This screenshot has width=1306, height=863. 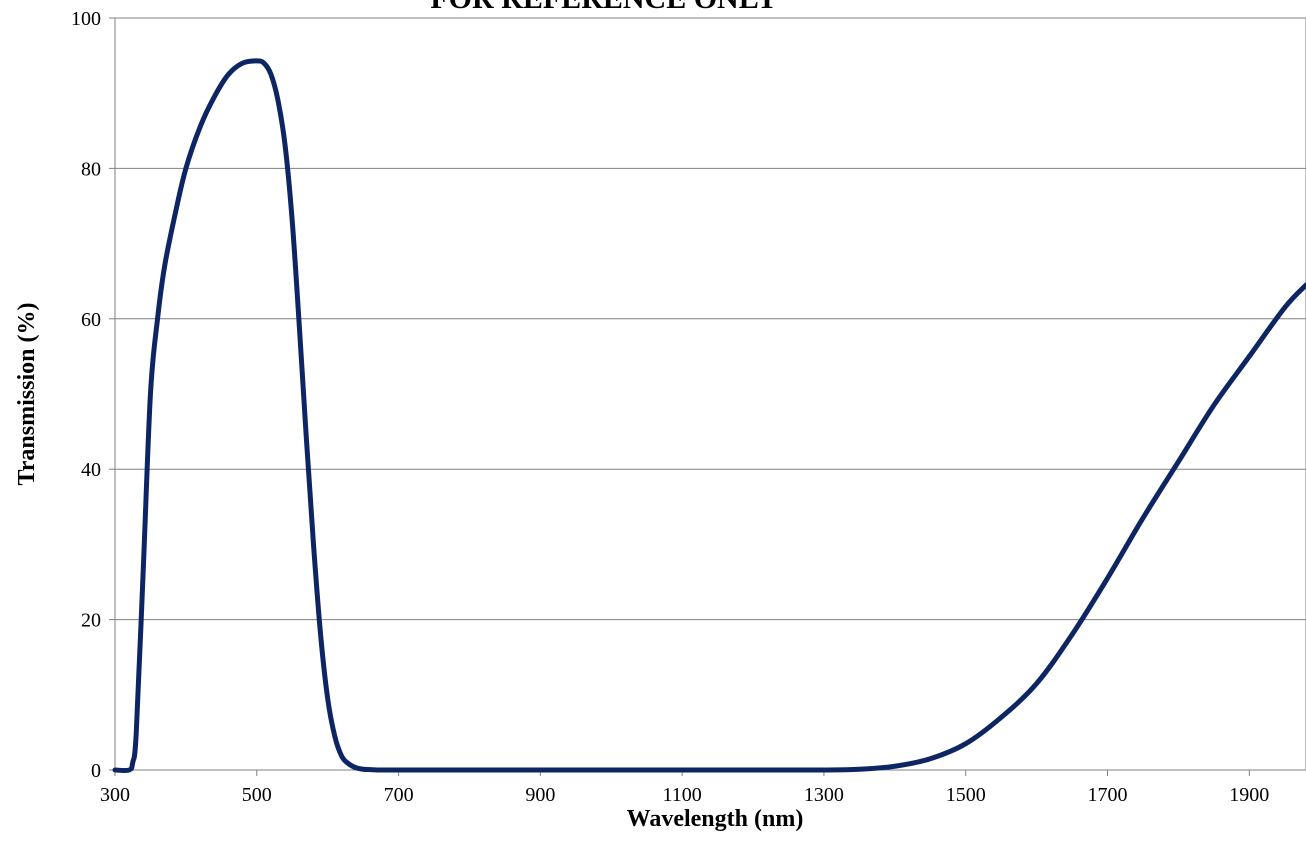 I want to click on y-tick-label: 80, so click(x=91, y=169).